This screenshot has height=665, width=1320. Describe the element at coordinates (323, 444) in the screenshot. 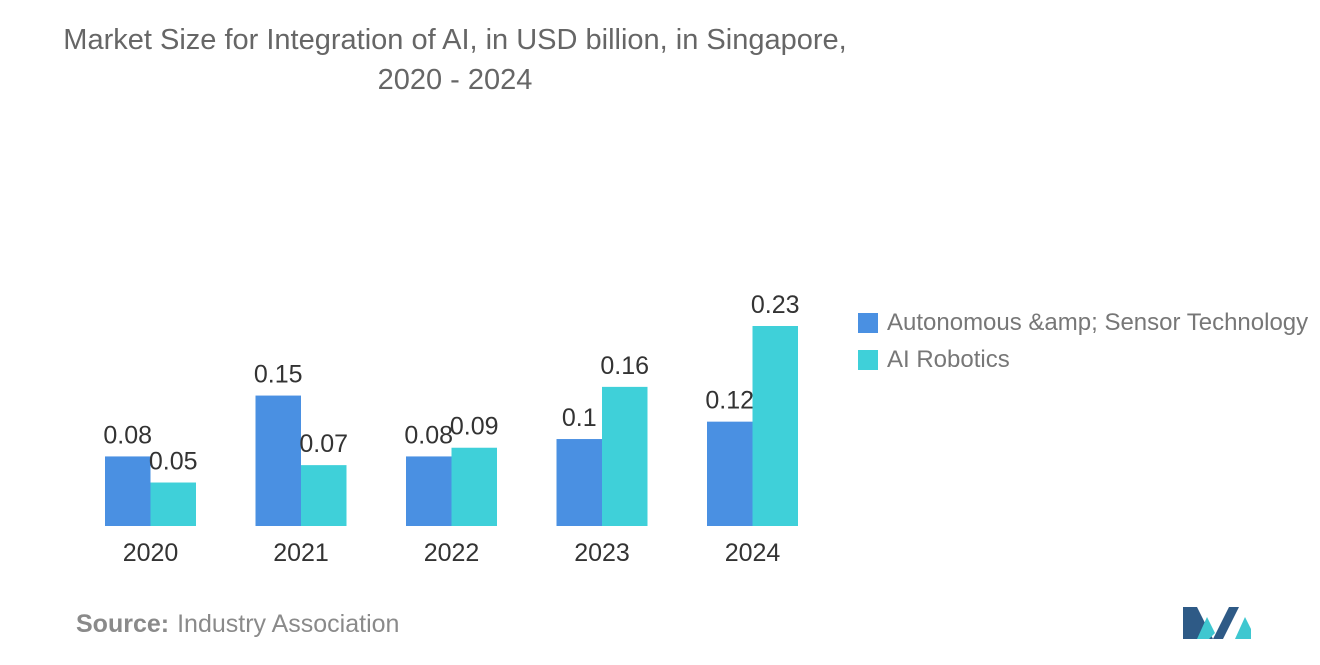

I see `data-label-ai-robotics-2021: 0.07` at that location.